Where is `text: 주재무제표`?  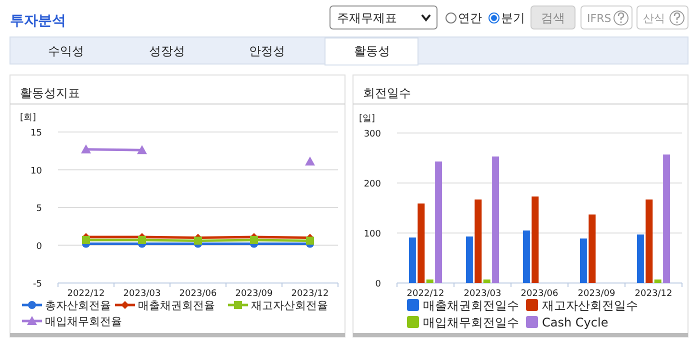 text: 주재무제표 is located at coordinates (367, 18).